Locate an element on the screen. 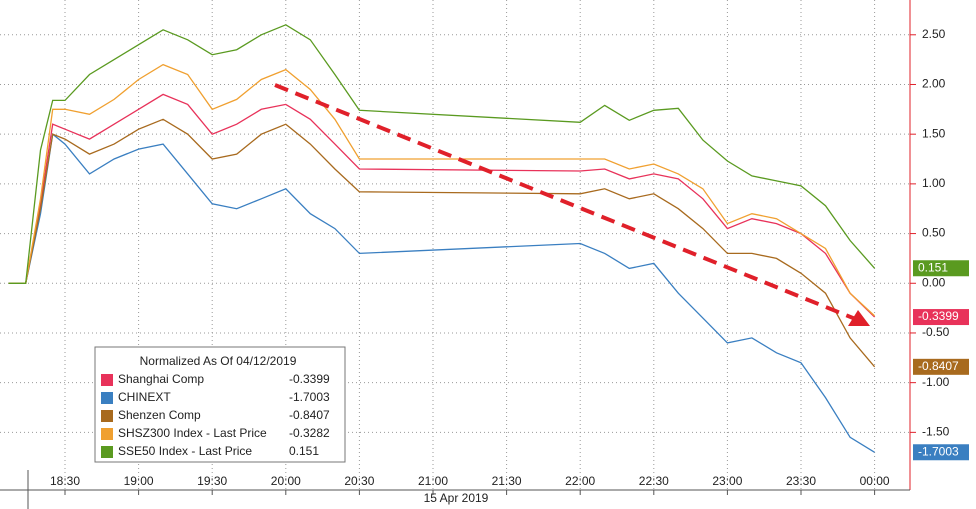  end-labels: -0.3399 -1.7003 -0.8407 0.151 is located at coordinates (941, 360).